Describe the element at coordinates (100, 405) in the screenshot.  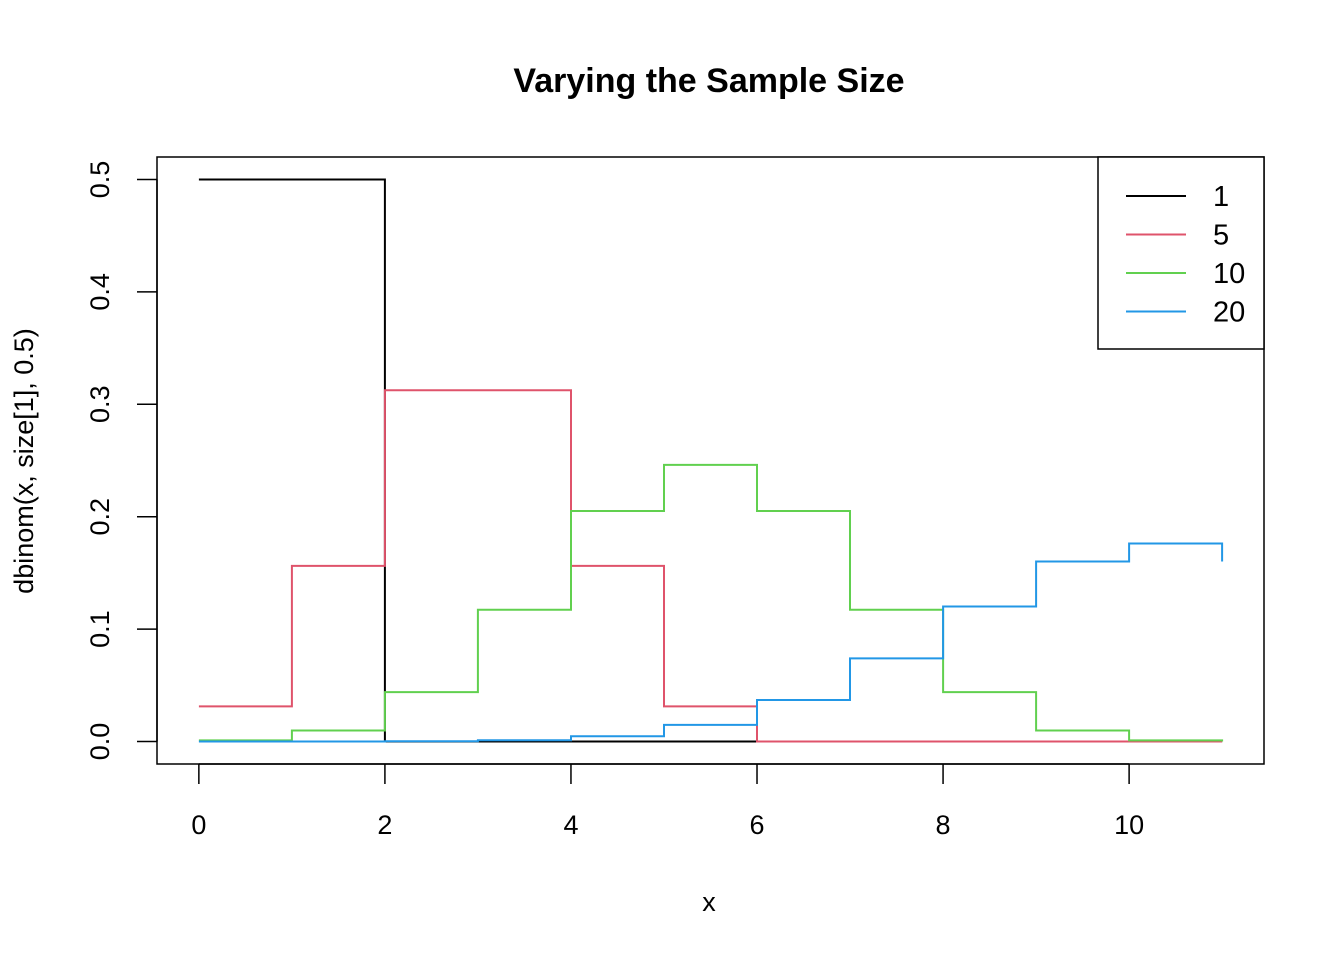
I see `y-tick-label: 0.3` at that location.